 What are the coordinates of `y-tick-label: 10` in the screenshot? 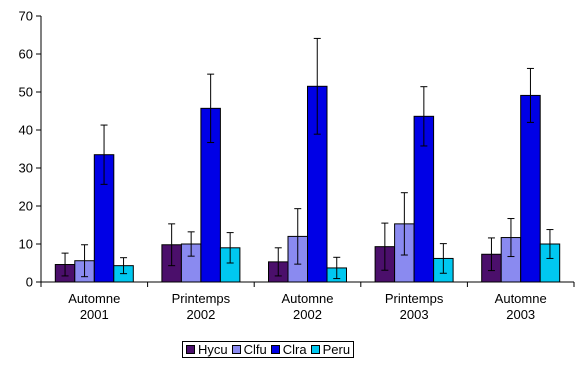 It's located at (26, 244).